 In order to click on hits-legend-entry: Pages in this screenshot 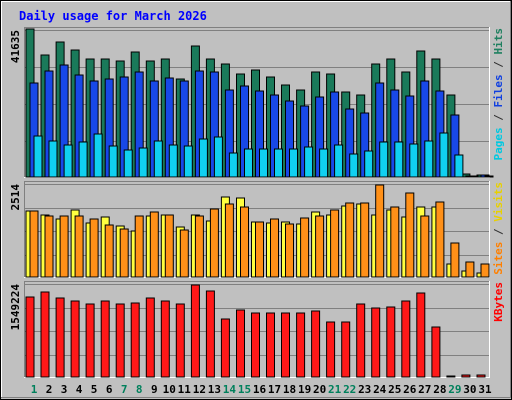, I will do `click(498, 143)`.